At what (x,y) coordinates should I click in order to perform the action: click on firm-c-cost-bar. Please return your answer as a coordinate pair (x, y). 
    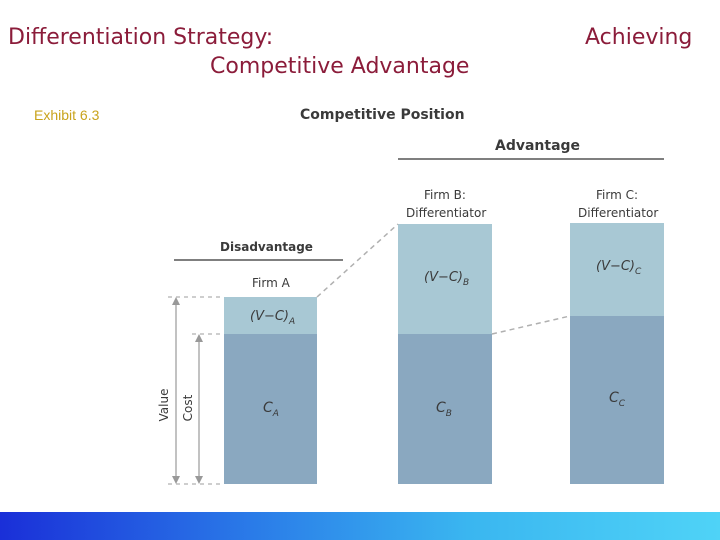
    Looking at the image, I should click on (617, 400).